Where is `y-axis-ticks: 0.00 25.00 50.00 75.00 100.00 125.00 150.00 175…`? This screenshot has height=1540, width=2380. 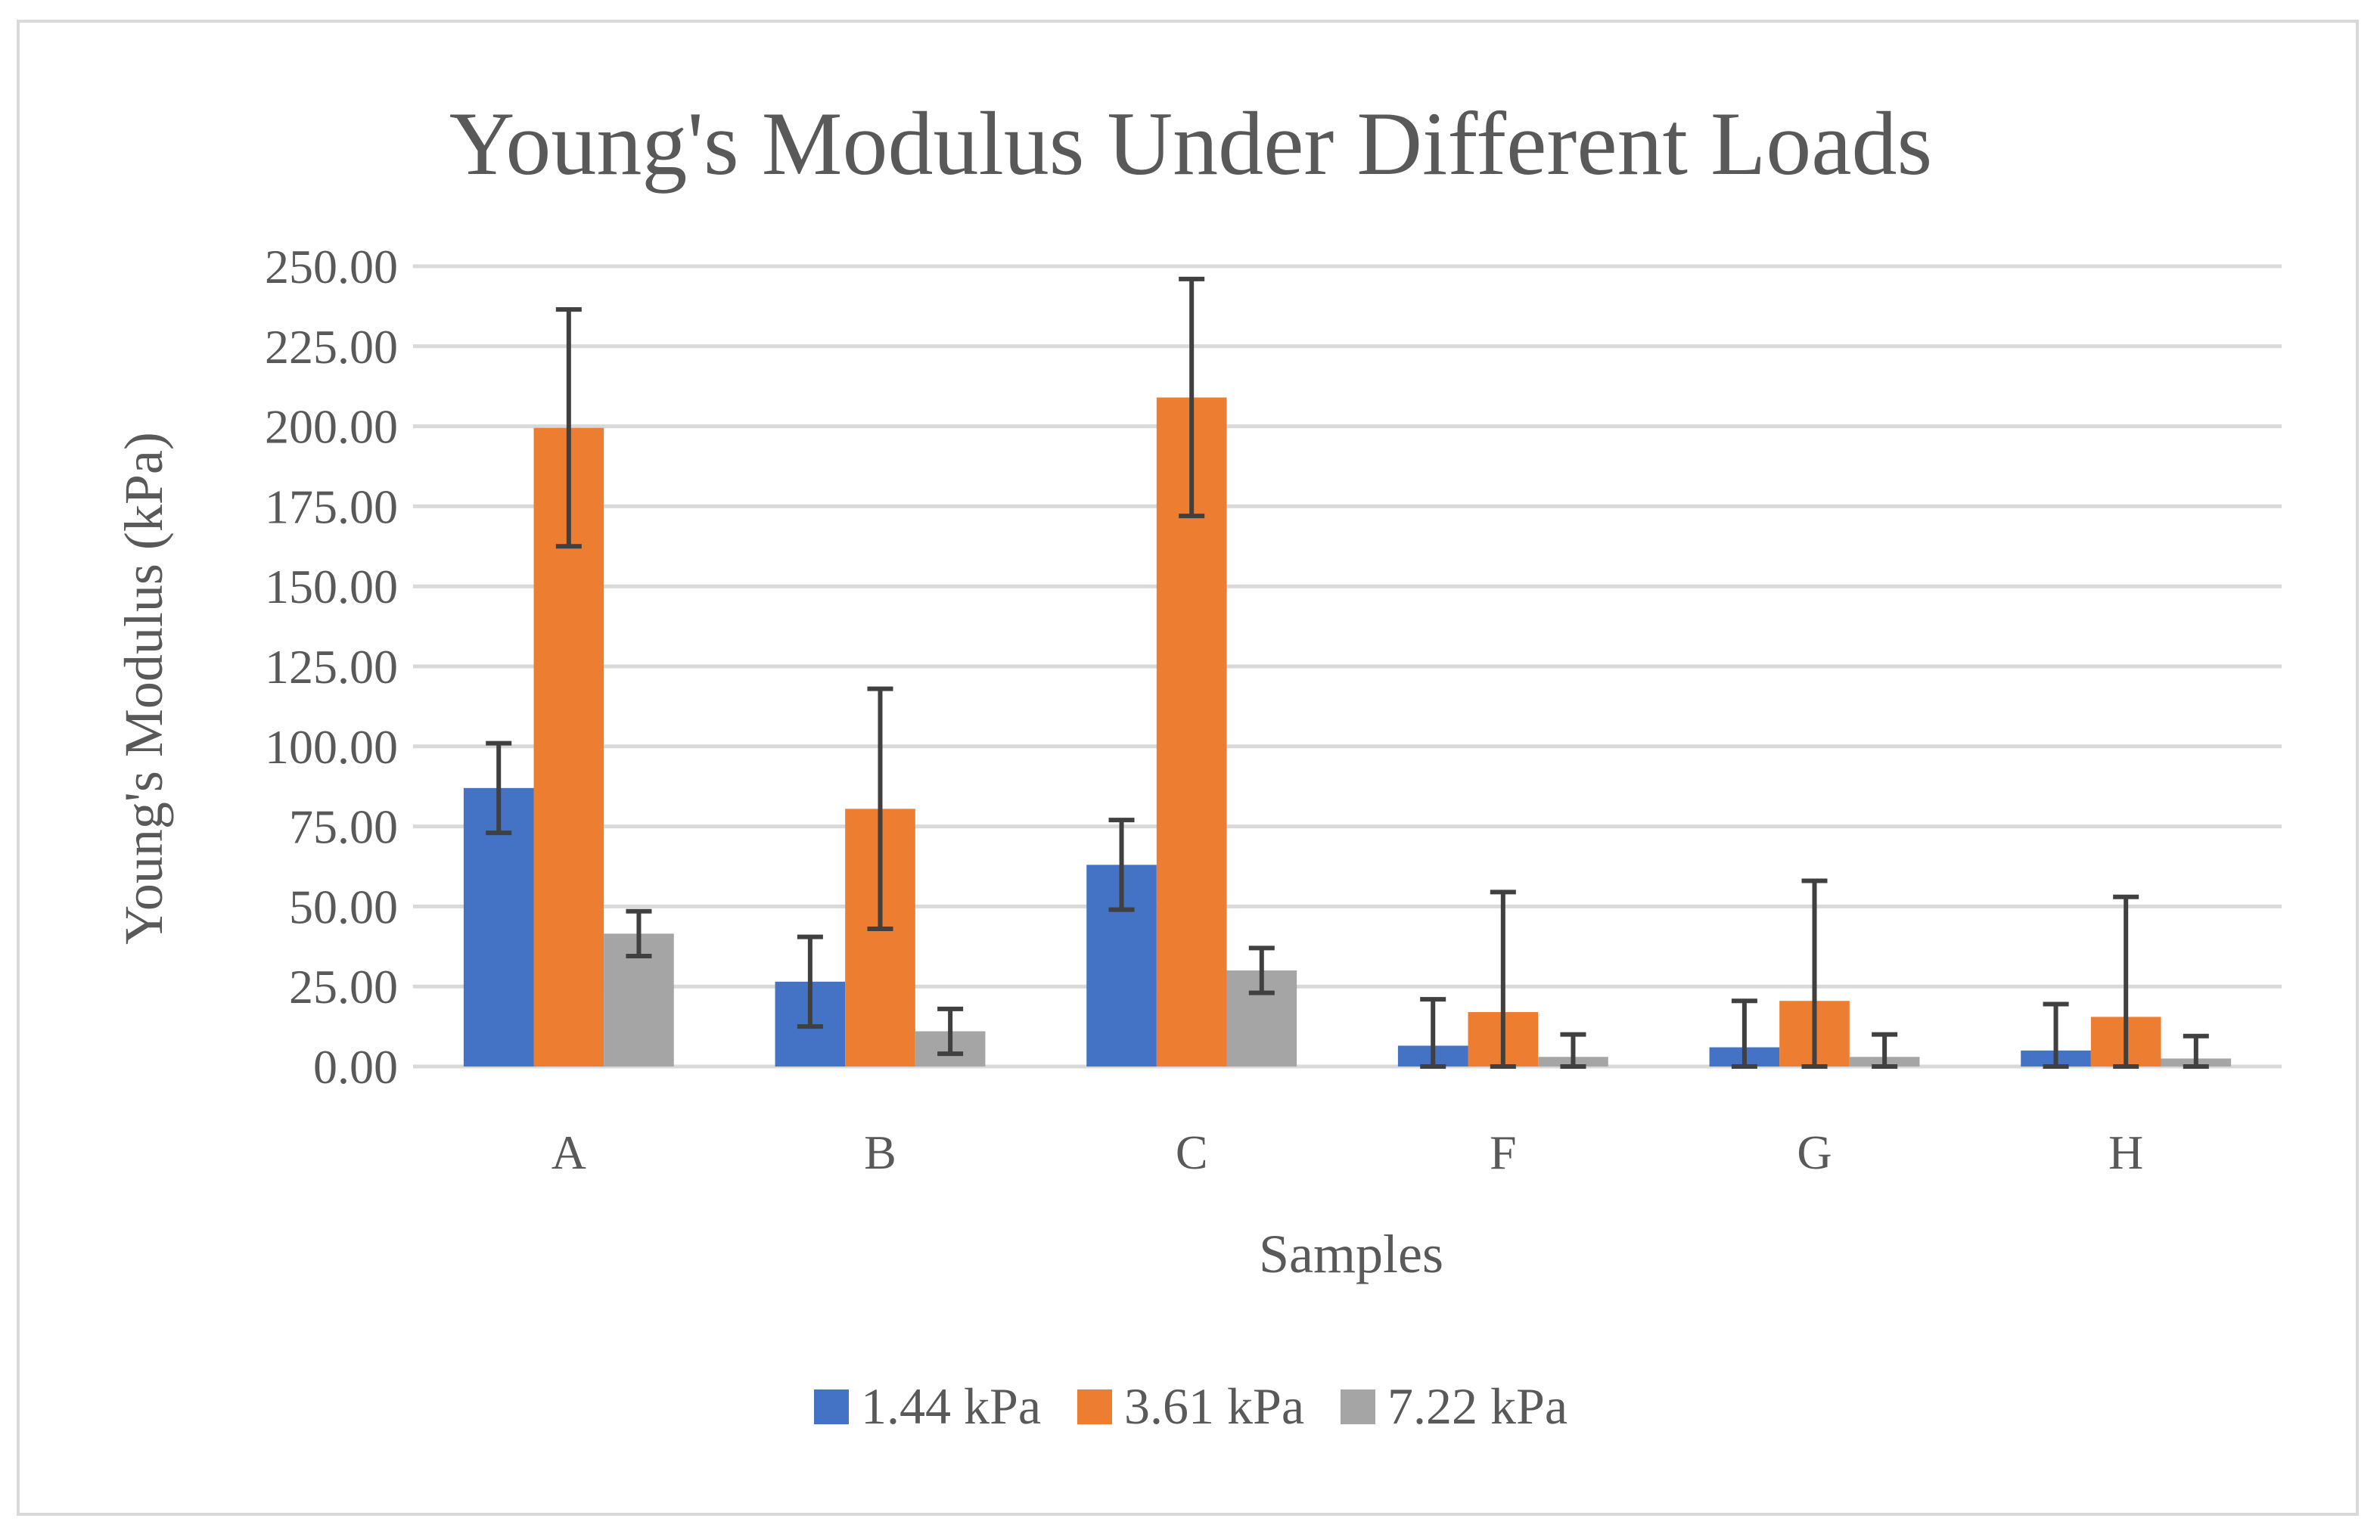
y-axis-ticks: 0.00 25.00 50.00 75.00 100.00 125.00 150.00 175… is located at coordinates (331, 667).